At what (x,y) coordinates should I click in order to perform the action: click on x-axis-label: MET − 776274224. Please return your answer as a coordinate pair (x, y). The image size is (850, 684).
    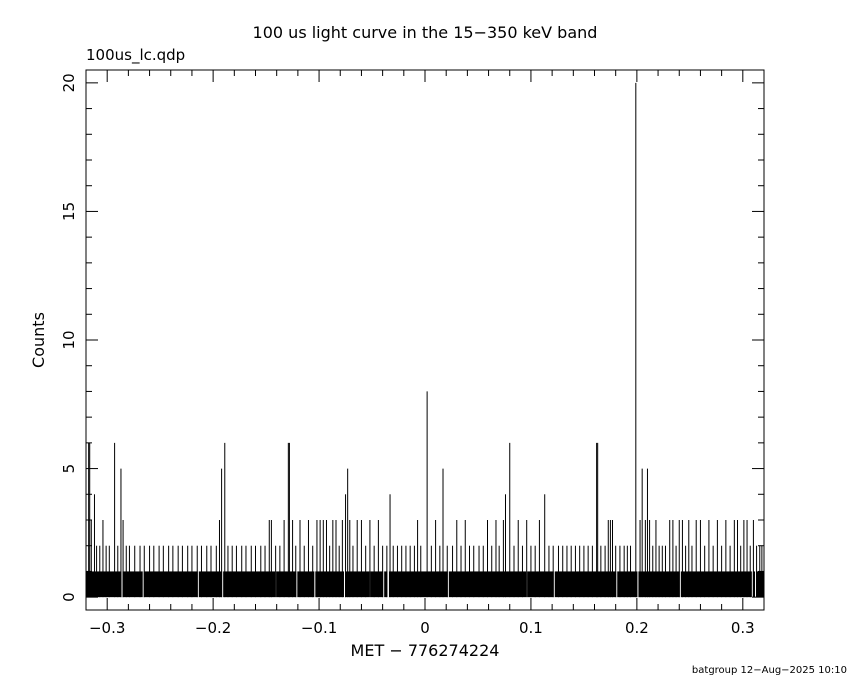
    Looking at the image, I should click on (425, 650).